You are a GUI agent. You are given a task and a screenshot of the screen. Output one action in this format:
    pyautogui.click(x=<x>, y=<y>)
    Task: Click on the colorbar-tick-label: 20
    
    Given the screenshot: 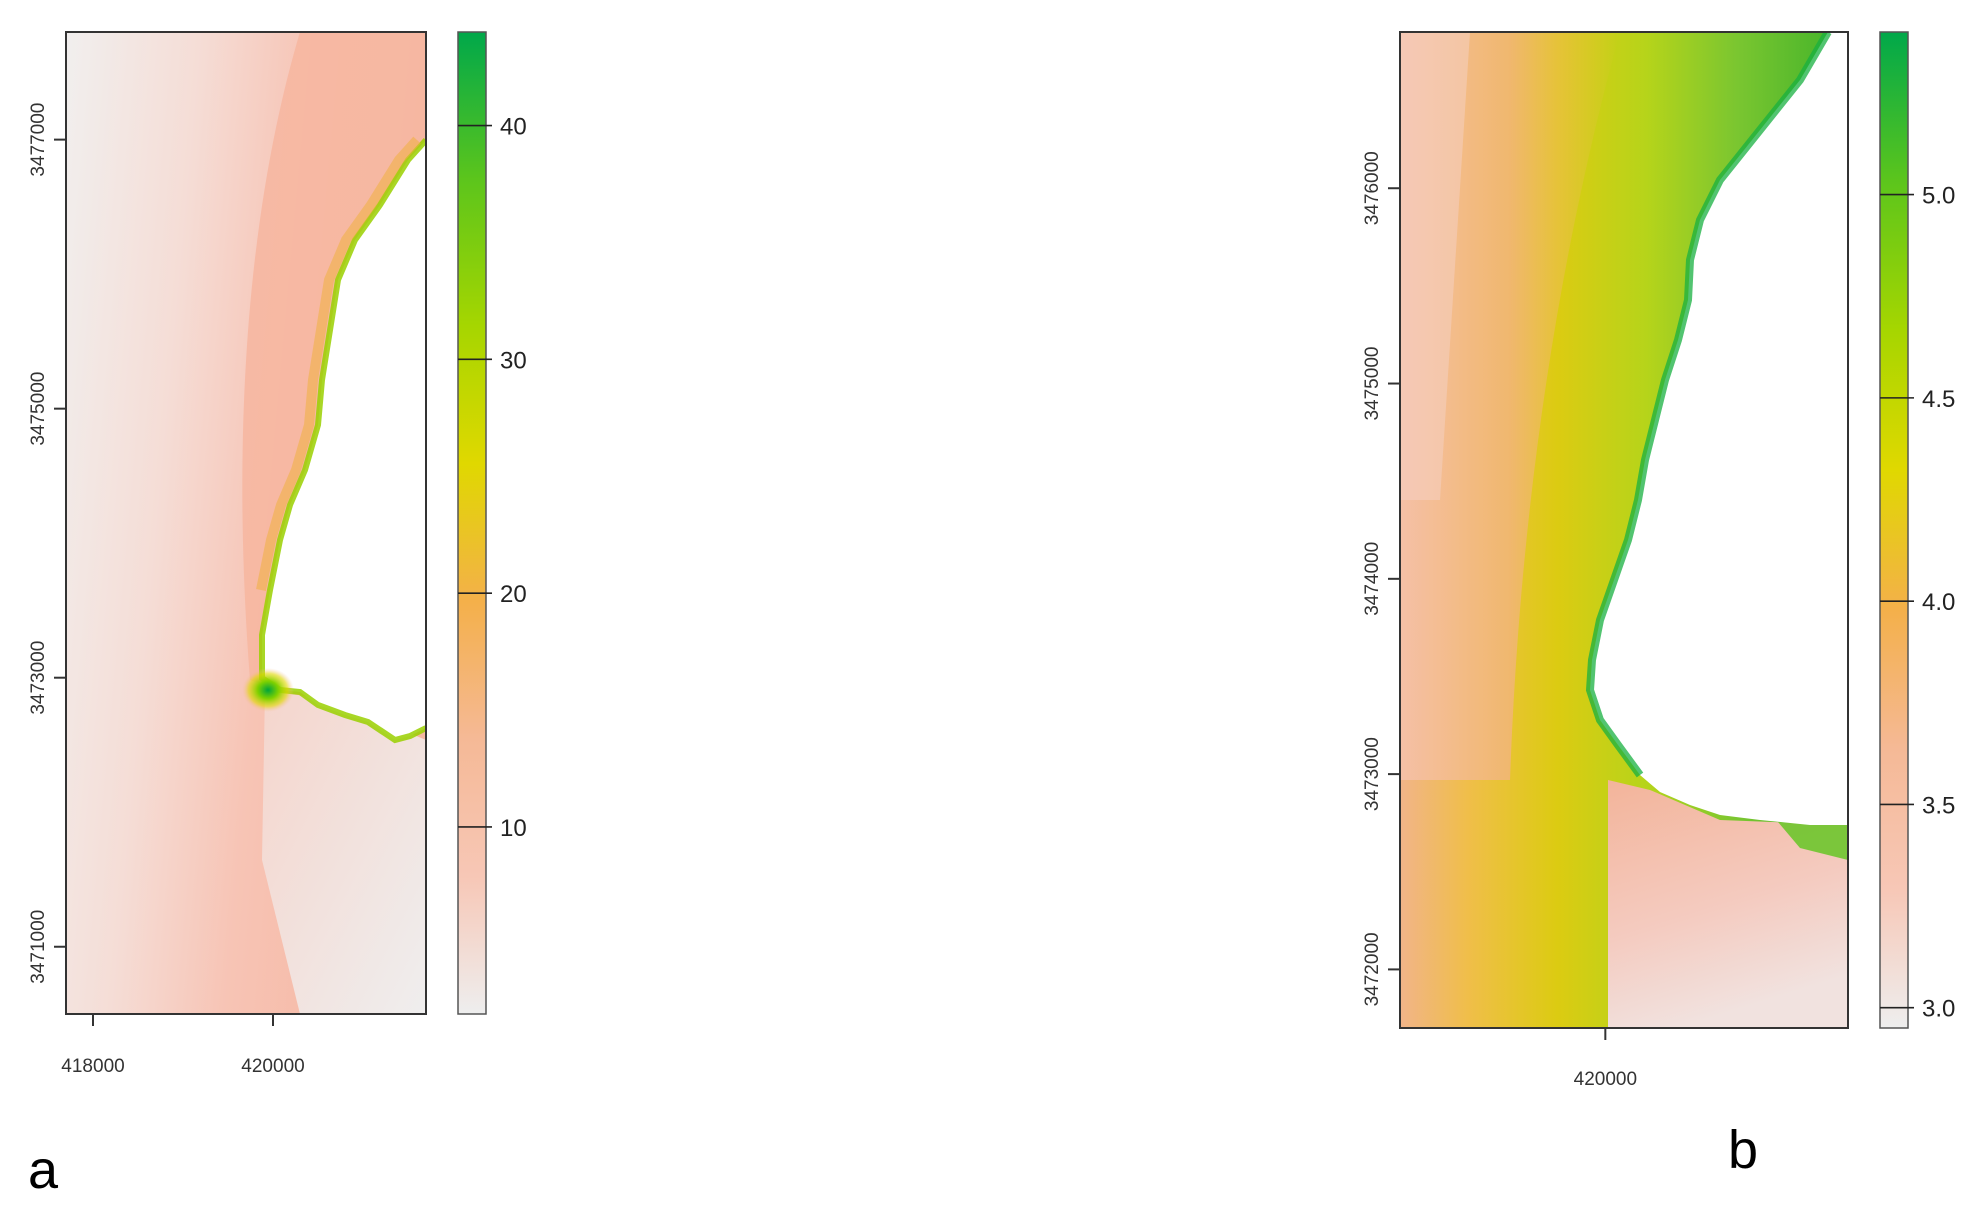 What is the action you would take?
    pyautogui.click(x=513, y=594)
    